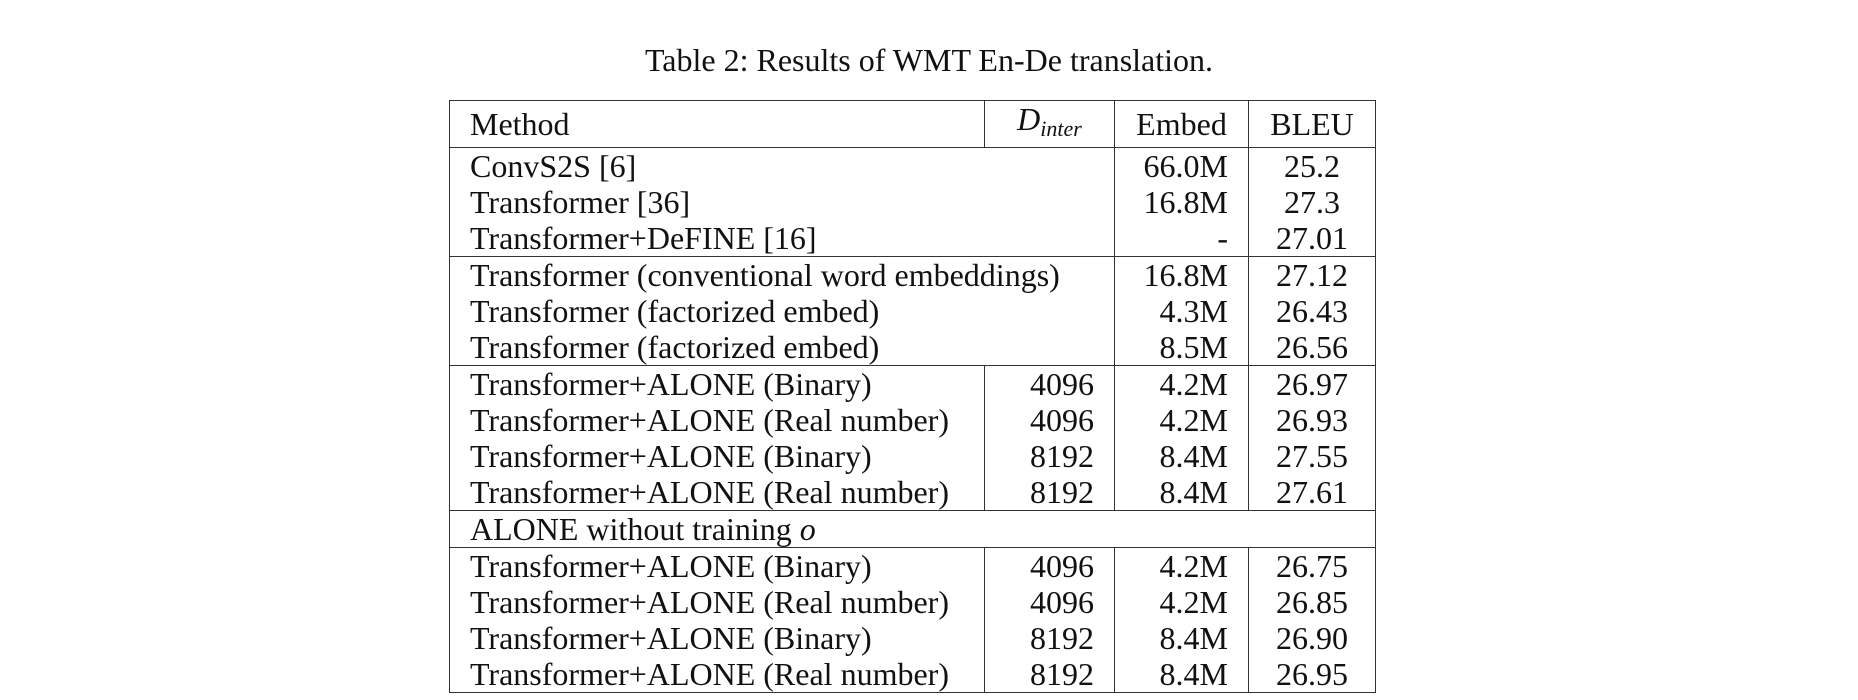  Describe the element at coordinates (1312, 311) in the screenshot. I see `bleu-cell: 26.43` at that location.